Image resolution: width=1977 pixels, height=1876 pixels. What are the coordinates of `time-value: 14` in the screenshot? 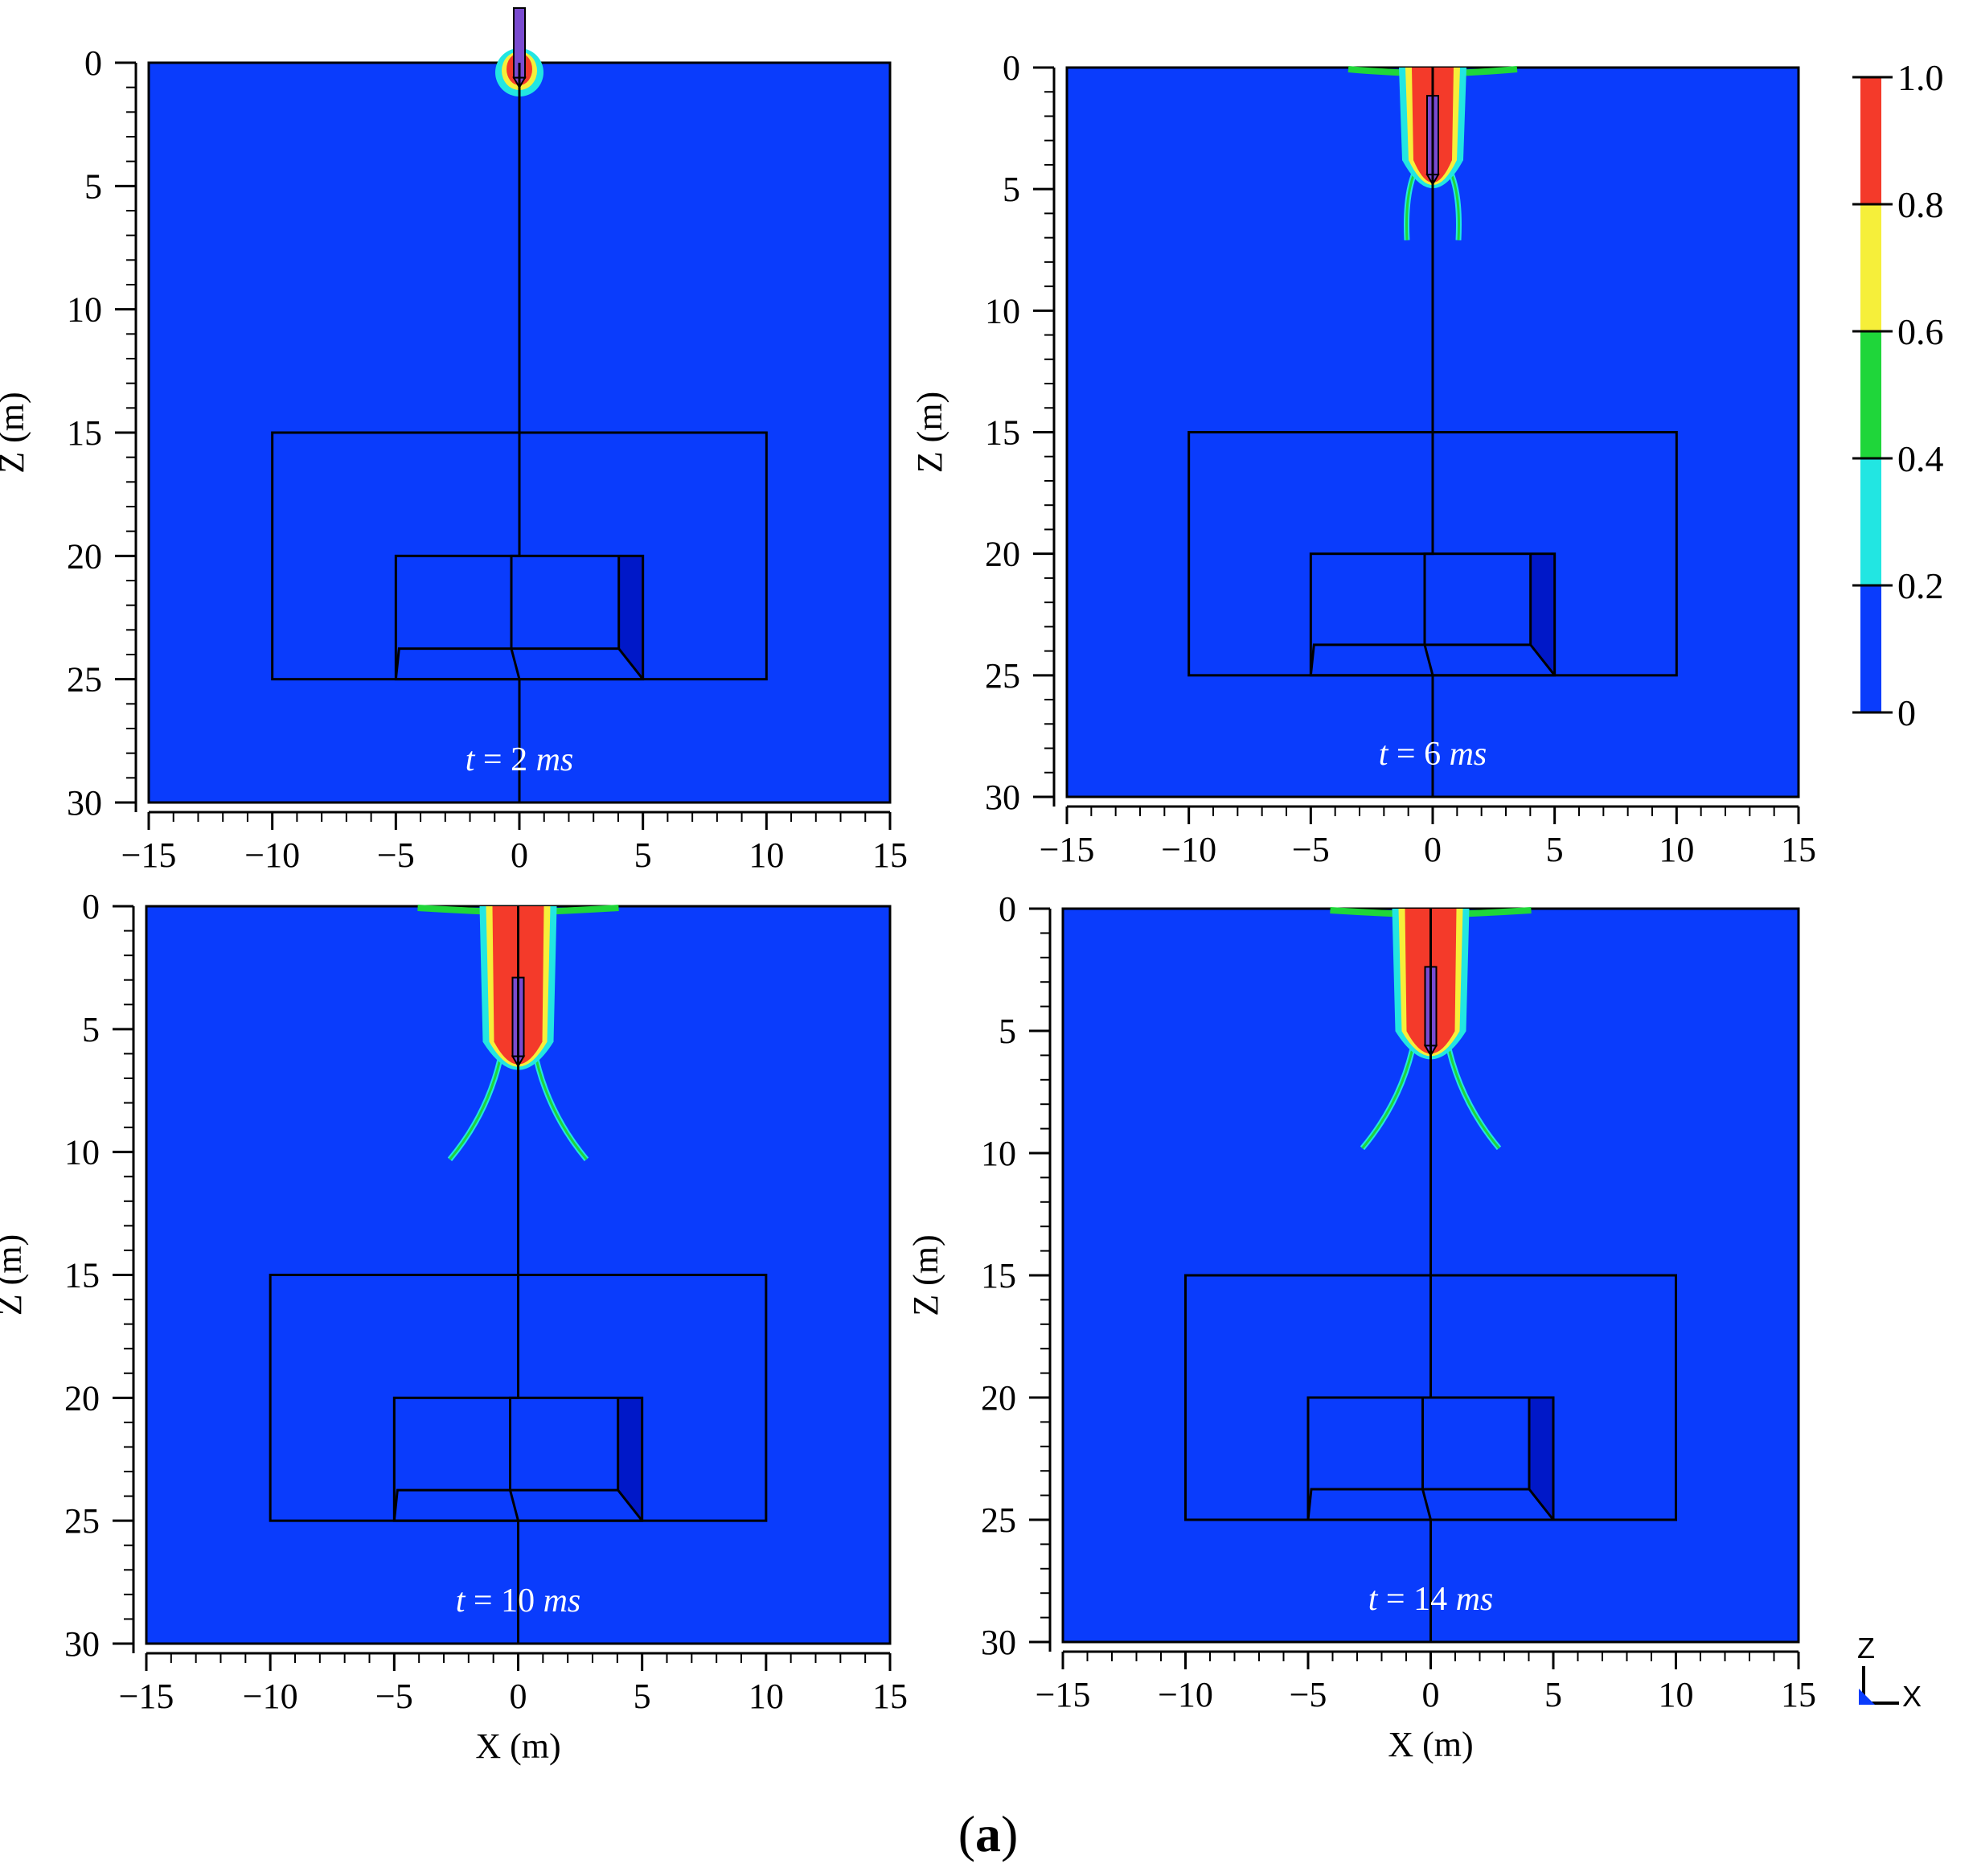 It's located at (1435, 1599).